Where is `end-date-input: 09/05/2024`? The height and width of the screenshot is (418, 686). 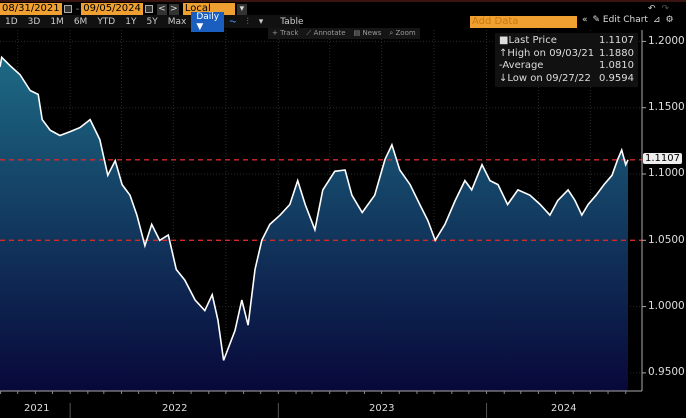
end-date-input: 09/05/2024 is located at coordinates (112, 9).